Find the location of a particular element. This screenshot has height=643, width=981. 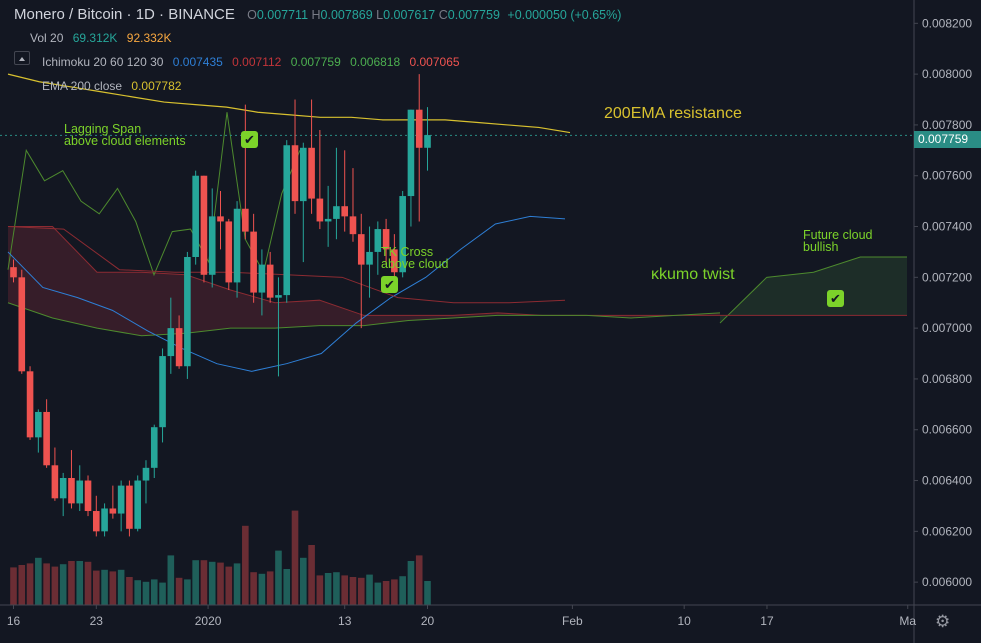

volume-legend: Vol 20 69.312K 92.332K is located at coordinates (101, 38).